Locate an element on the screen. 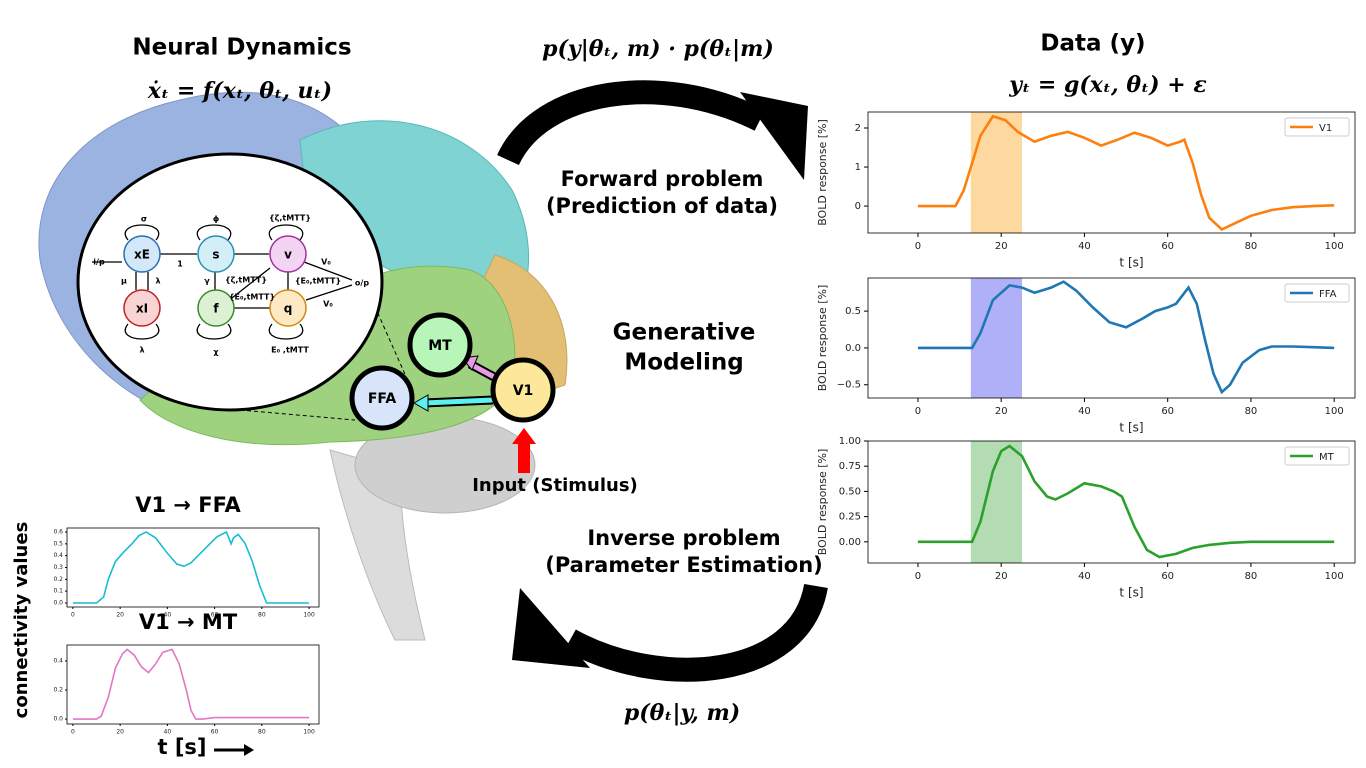 This screenshot has width=1366, height=768. edge-label: E₀ ,tMTT is located at coordinates (290, 350).